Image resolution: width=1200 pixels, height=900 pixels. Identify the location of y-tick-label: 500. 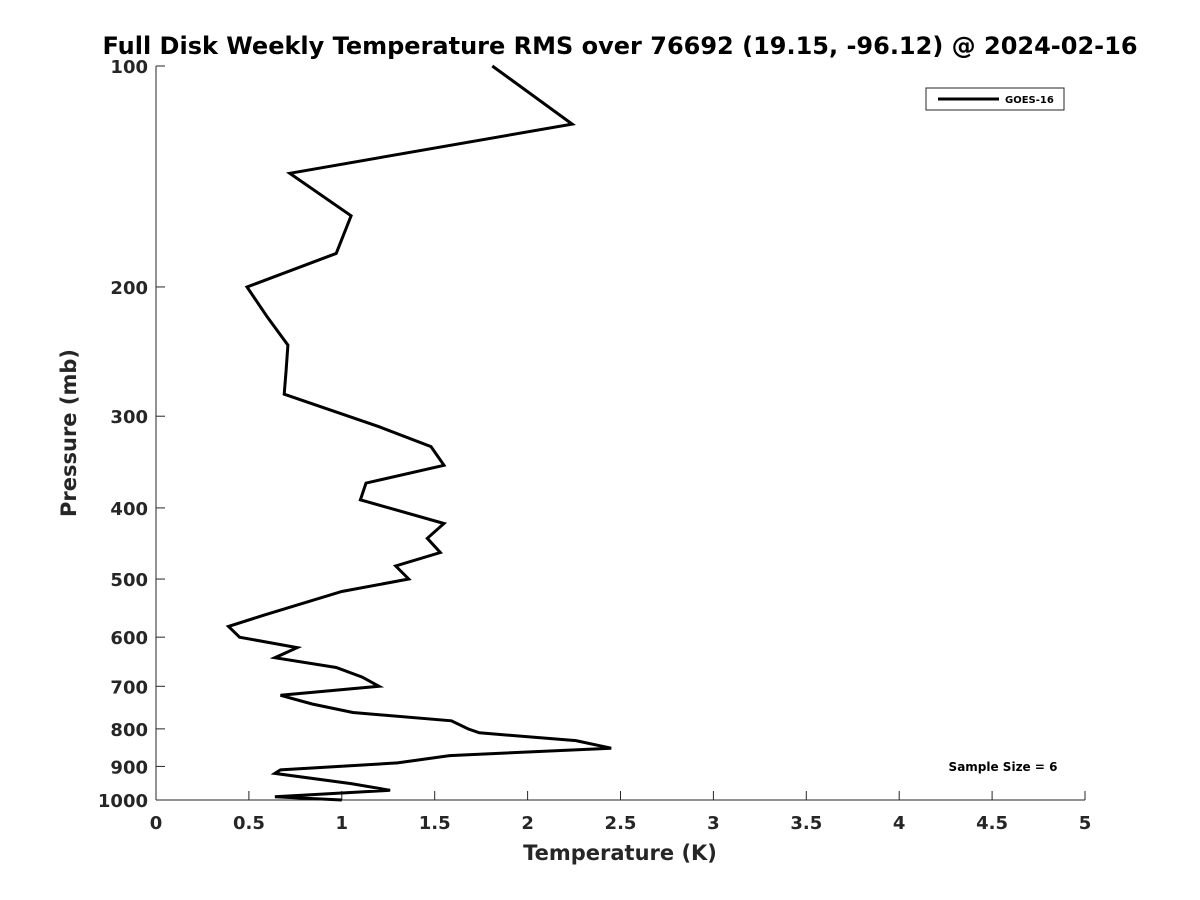
(129, 580).